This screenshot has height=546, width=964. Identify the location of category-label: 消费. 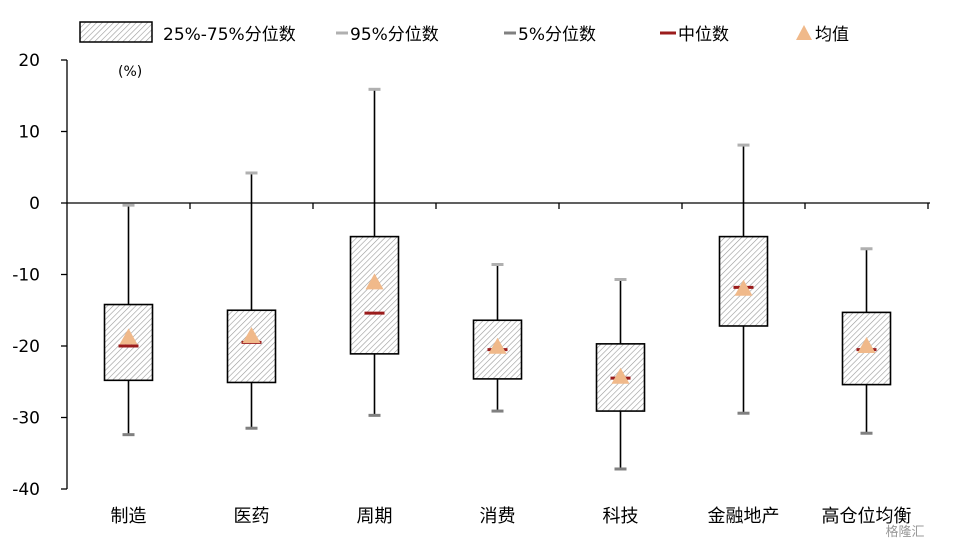
(498, 516).